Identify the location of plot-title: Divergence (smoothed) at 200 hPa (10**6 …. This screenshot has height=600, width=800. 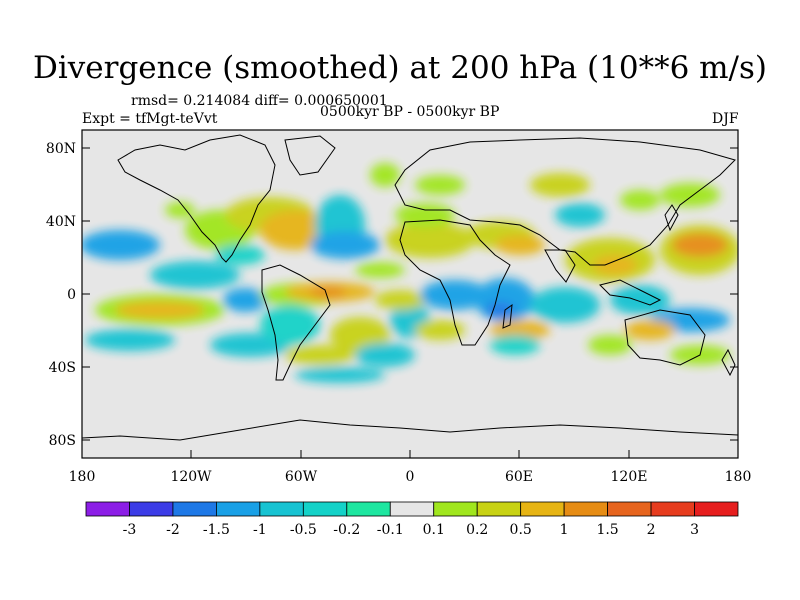
(400, 68).